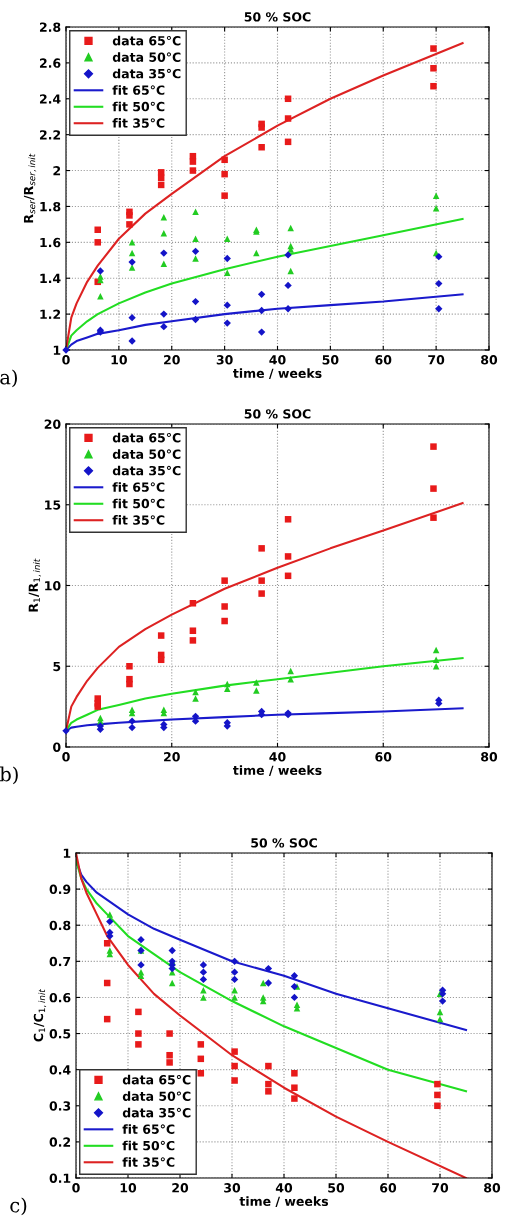 The width and height of the screenshot is (510, 1227). What do you see at coordinates (60, 961) in the screenshot?
I see `y-tick-label: 0.7` at bounding box center [60, 961].